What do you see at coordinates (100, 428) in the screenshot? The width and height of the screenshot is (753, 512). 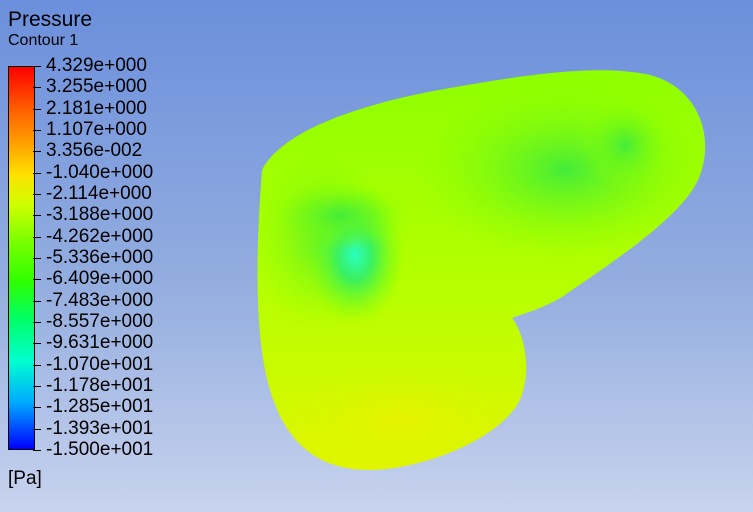 I see `color-scale-label: -1.393e+001` at bounding box center [100, 428].